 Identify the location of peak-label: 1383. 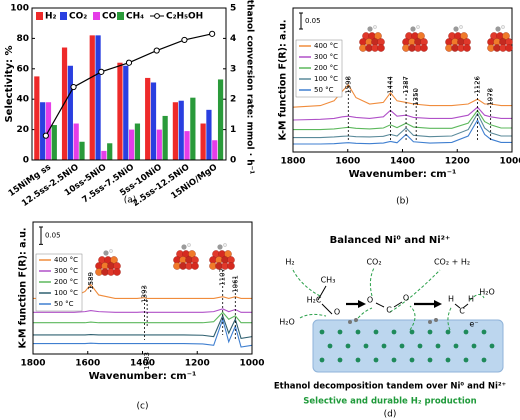
(147, 361).